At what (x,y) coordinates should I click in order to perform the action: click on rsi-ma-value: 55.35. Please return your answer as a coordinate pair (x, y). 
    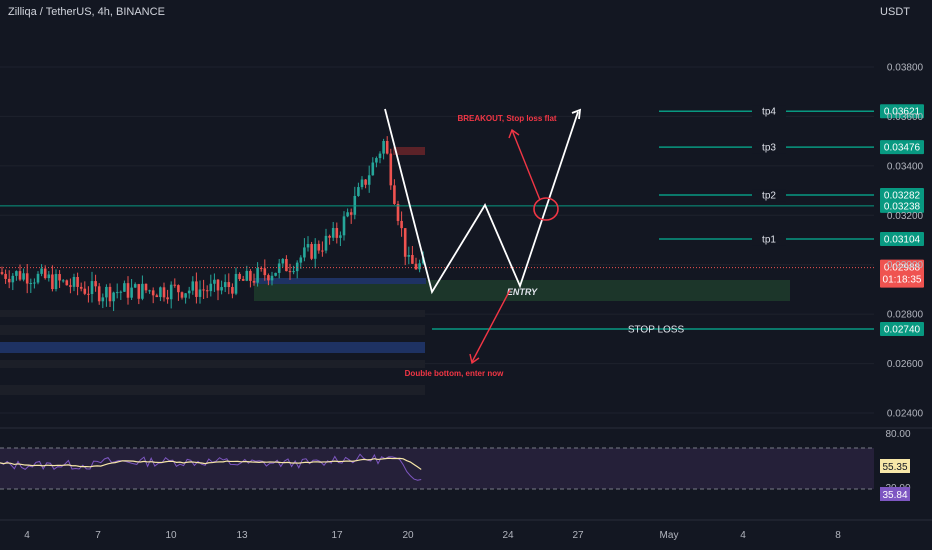
    Looking at the image, I should click on (894, 467).